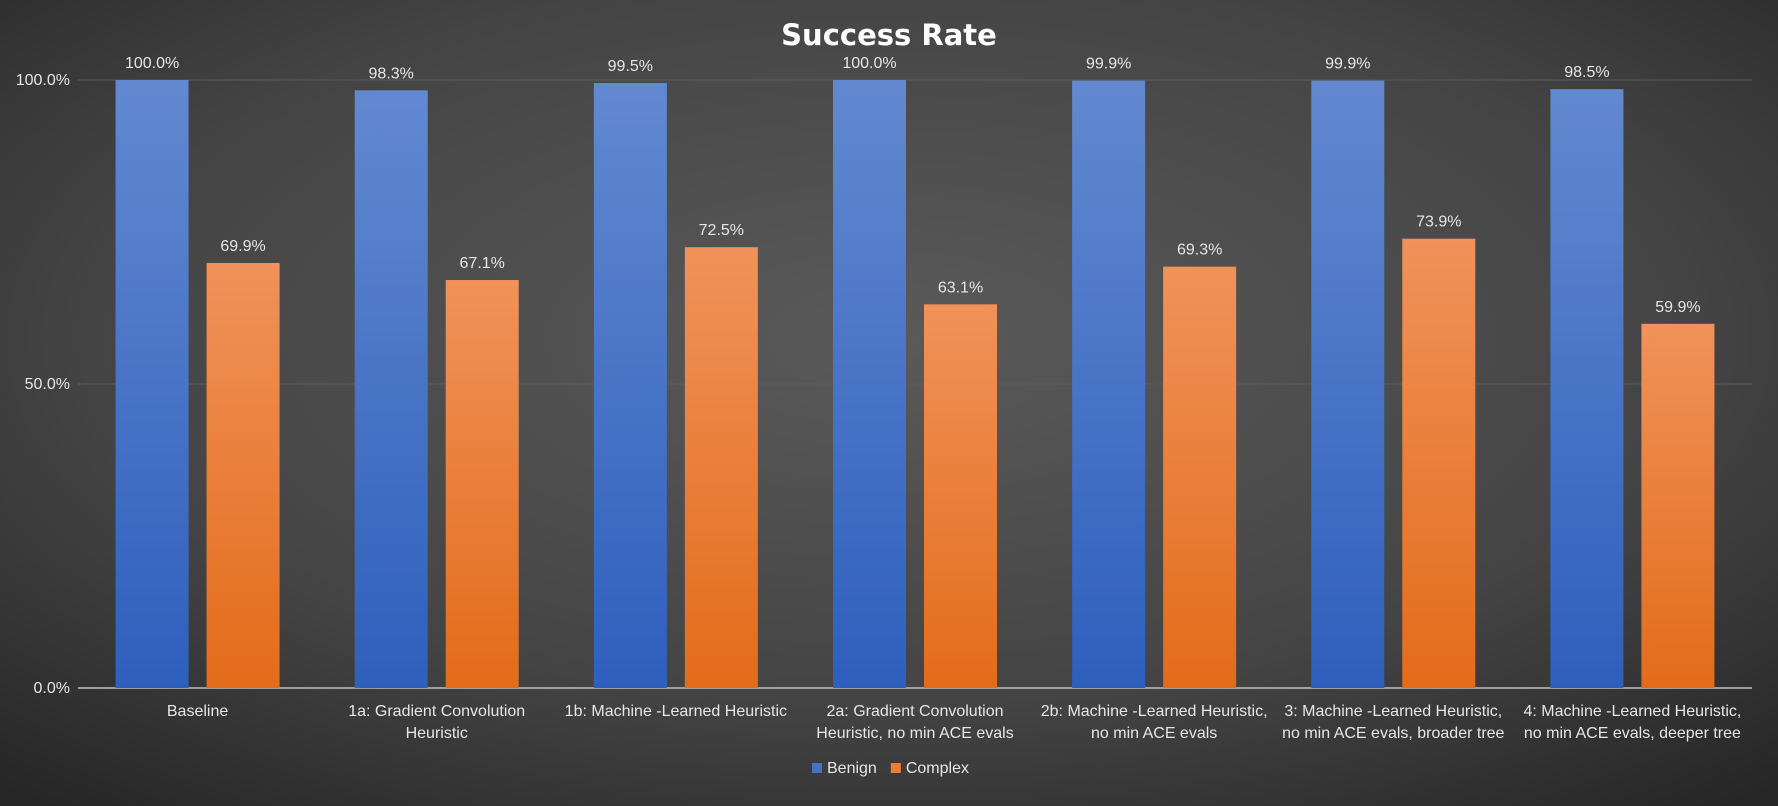  What do you see at coordinates (437, 733) in the screenshot?
I see `category-label-2: Heuristic` at bounding box center [437, 733].